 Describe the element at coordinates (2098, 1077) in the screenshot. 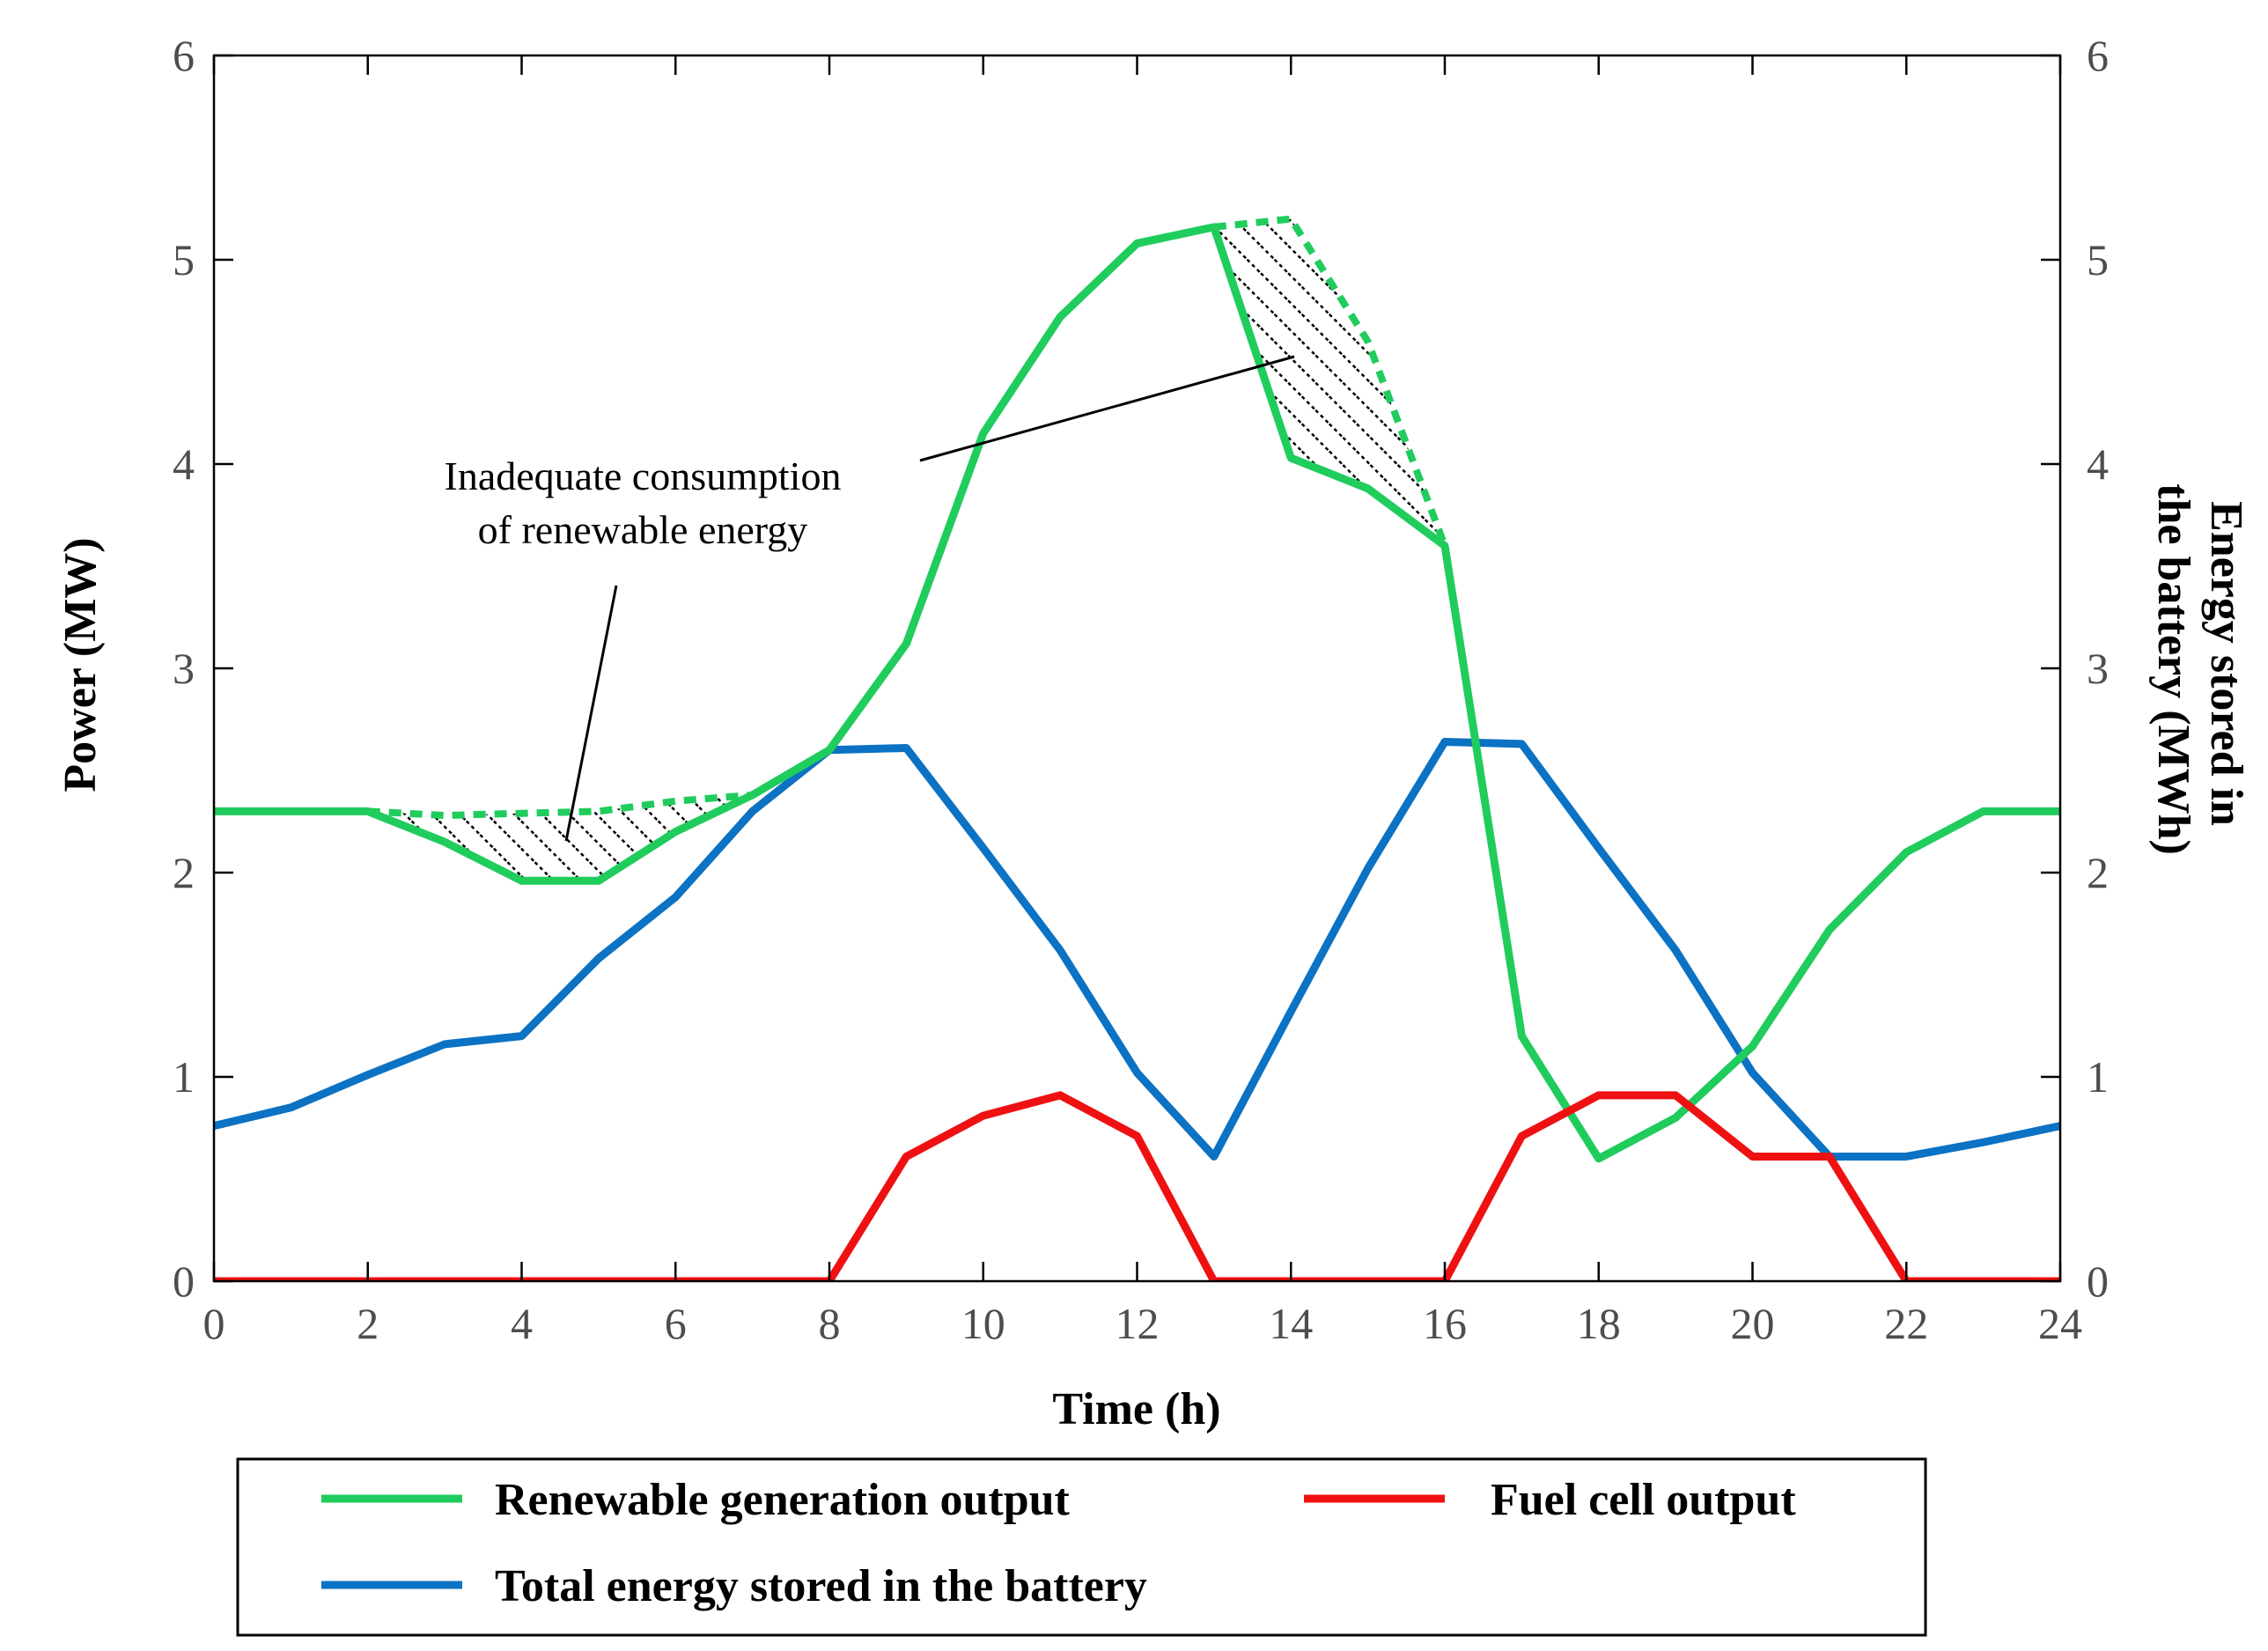

I see `y2-tick-label: 1` at that location.